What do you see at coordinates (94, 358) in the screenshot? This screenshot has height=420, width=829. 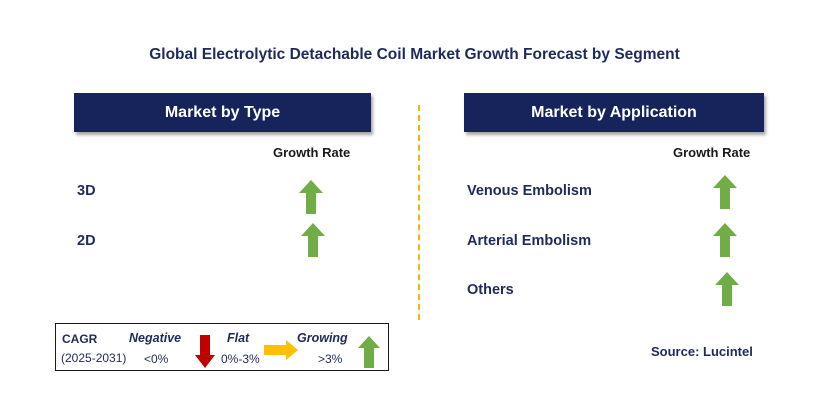 I see `legend-period: (2025-2031)` at bounding box center [94, 358].